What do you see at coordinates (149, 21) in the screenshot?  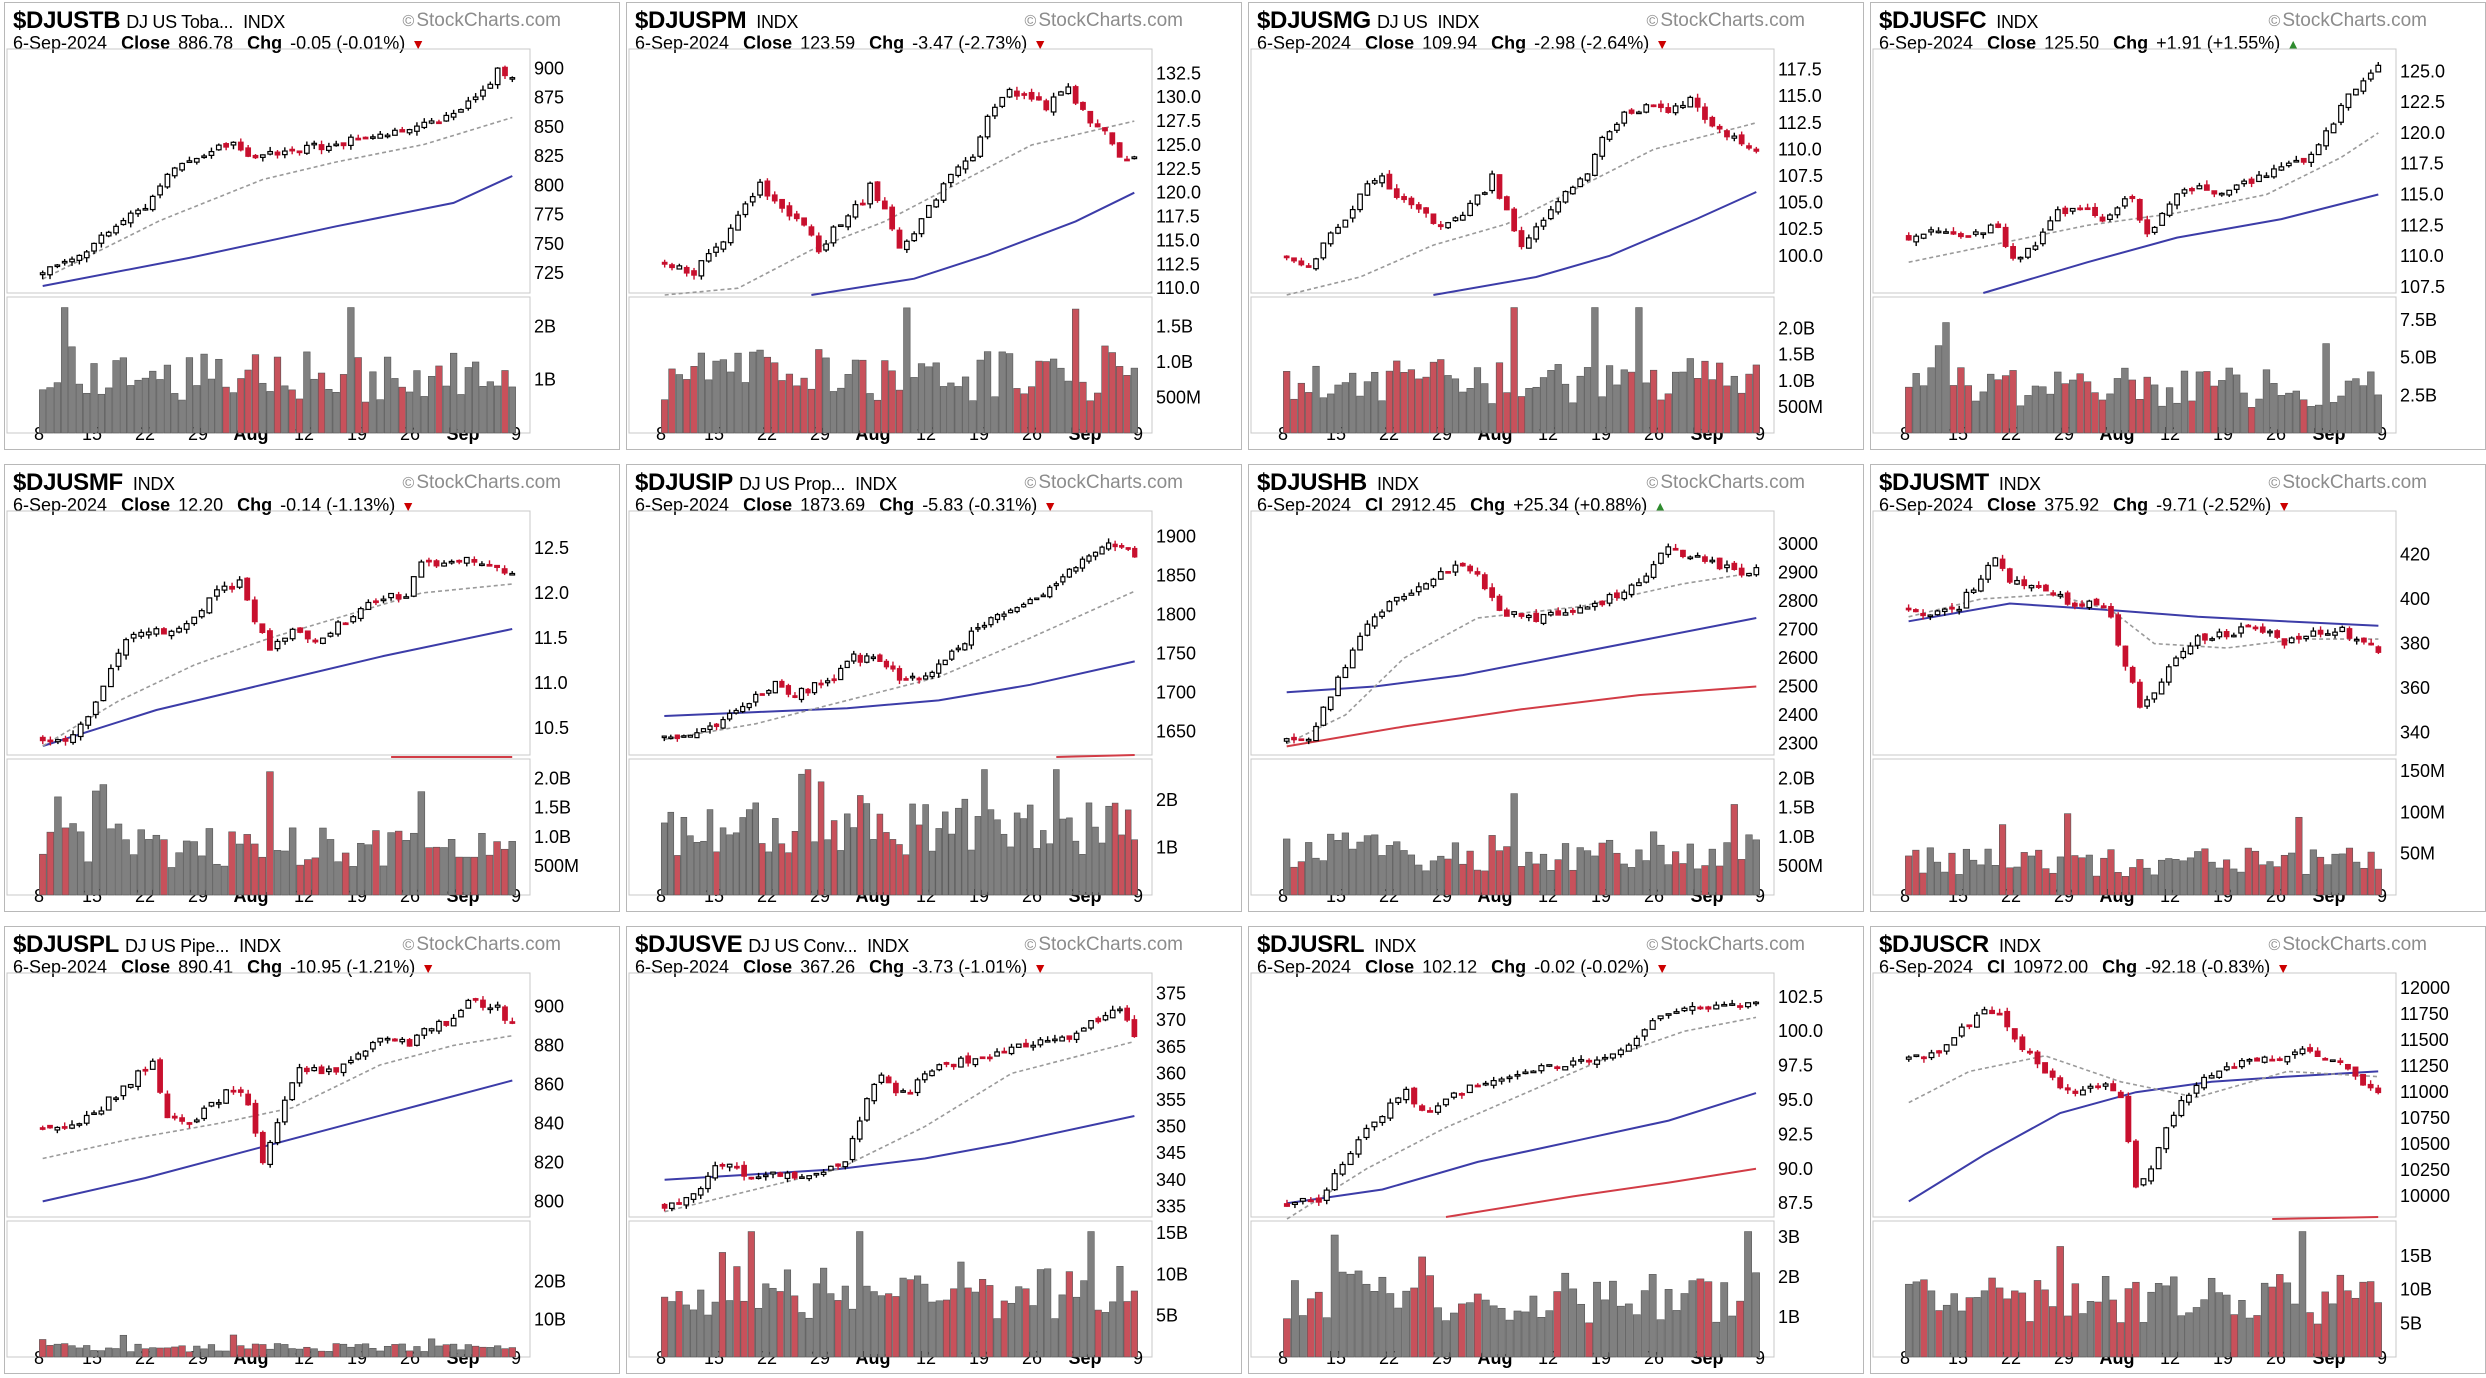 I see `symbol-title: $DJUSTB DJ US Toba... INDX` at bounding box center [149, 21].